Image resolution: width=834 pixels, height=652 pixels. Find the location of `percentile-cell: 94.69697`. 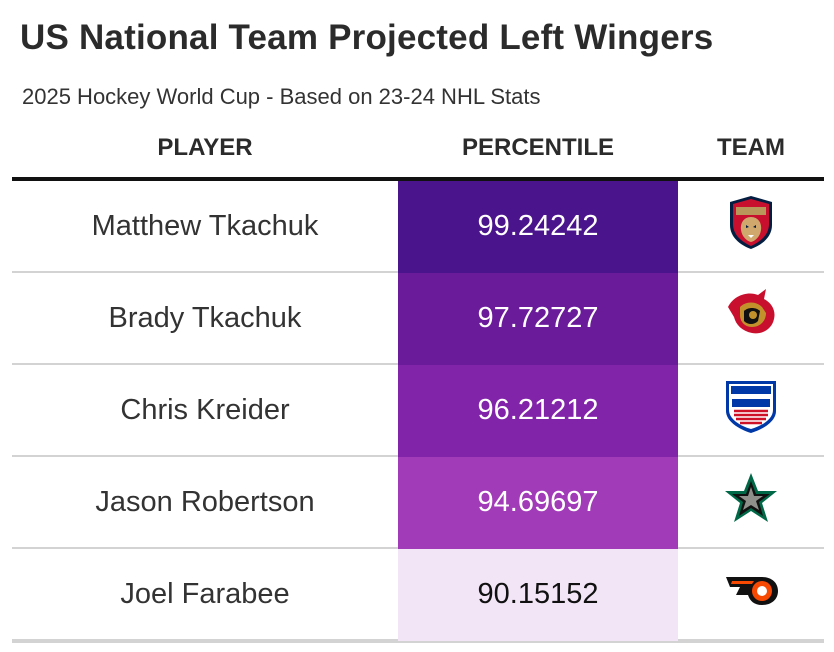

percentile-cell: 94.69697 is located at coordinates (538, 503).